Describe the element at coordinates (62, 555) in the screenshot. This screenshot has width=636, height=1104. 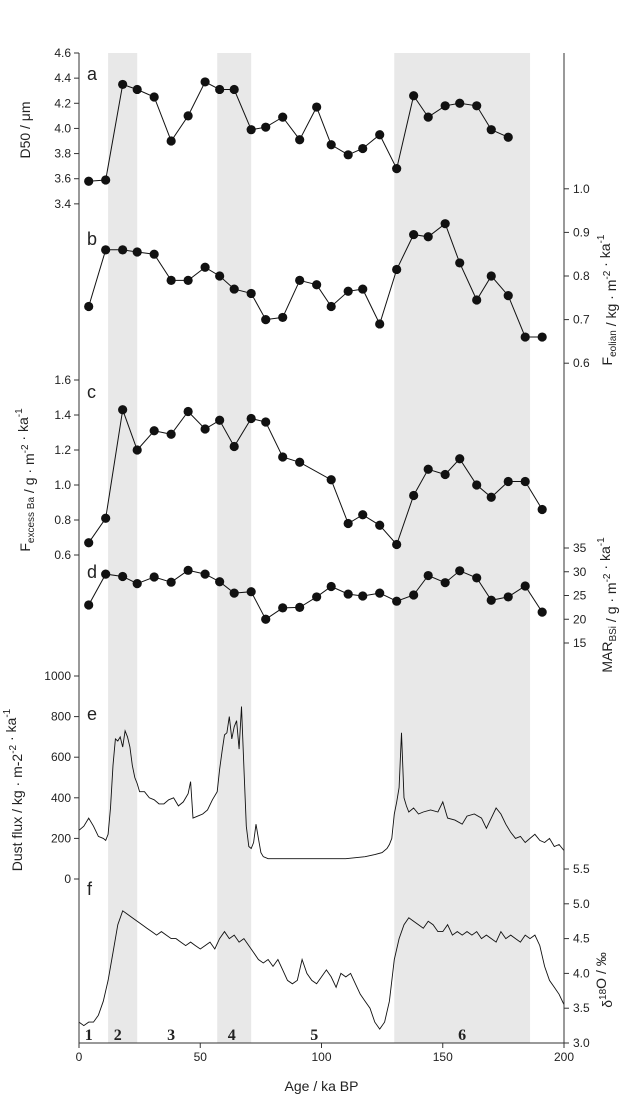
I see `y-tick-label-c: 0.6` at that location.